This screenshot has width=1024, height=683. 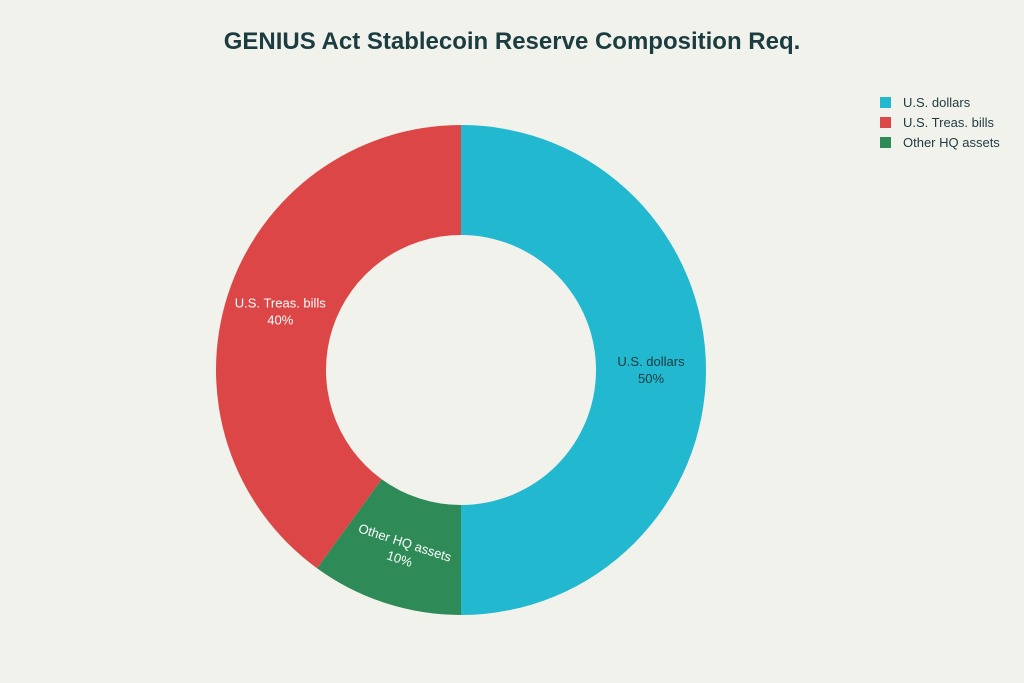 I want to click on legend-label: Other HQ assets, so click(x=951, y=142).